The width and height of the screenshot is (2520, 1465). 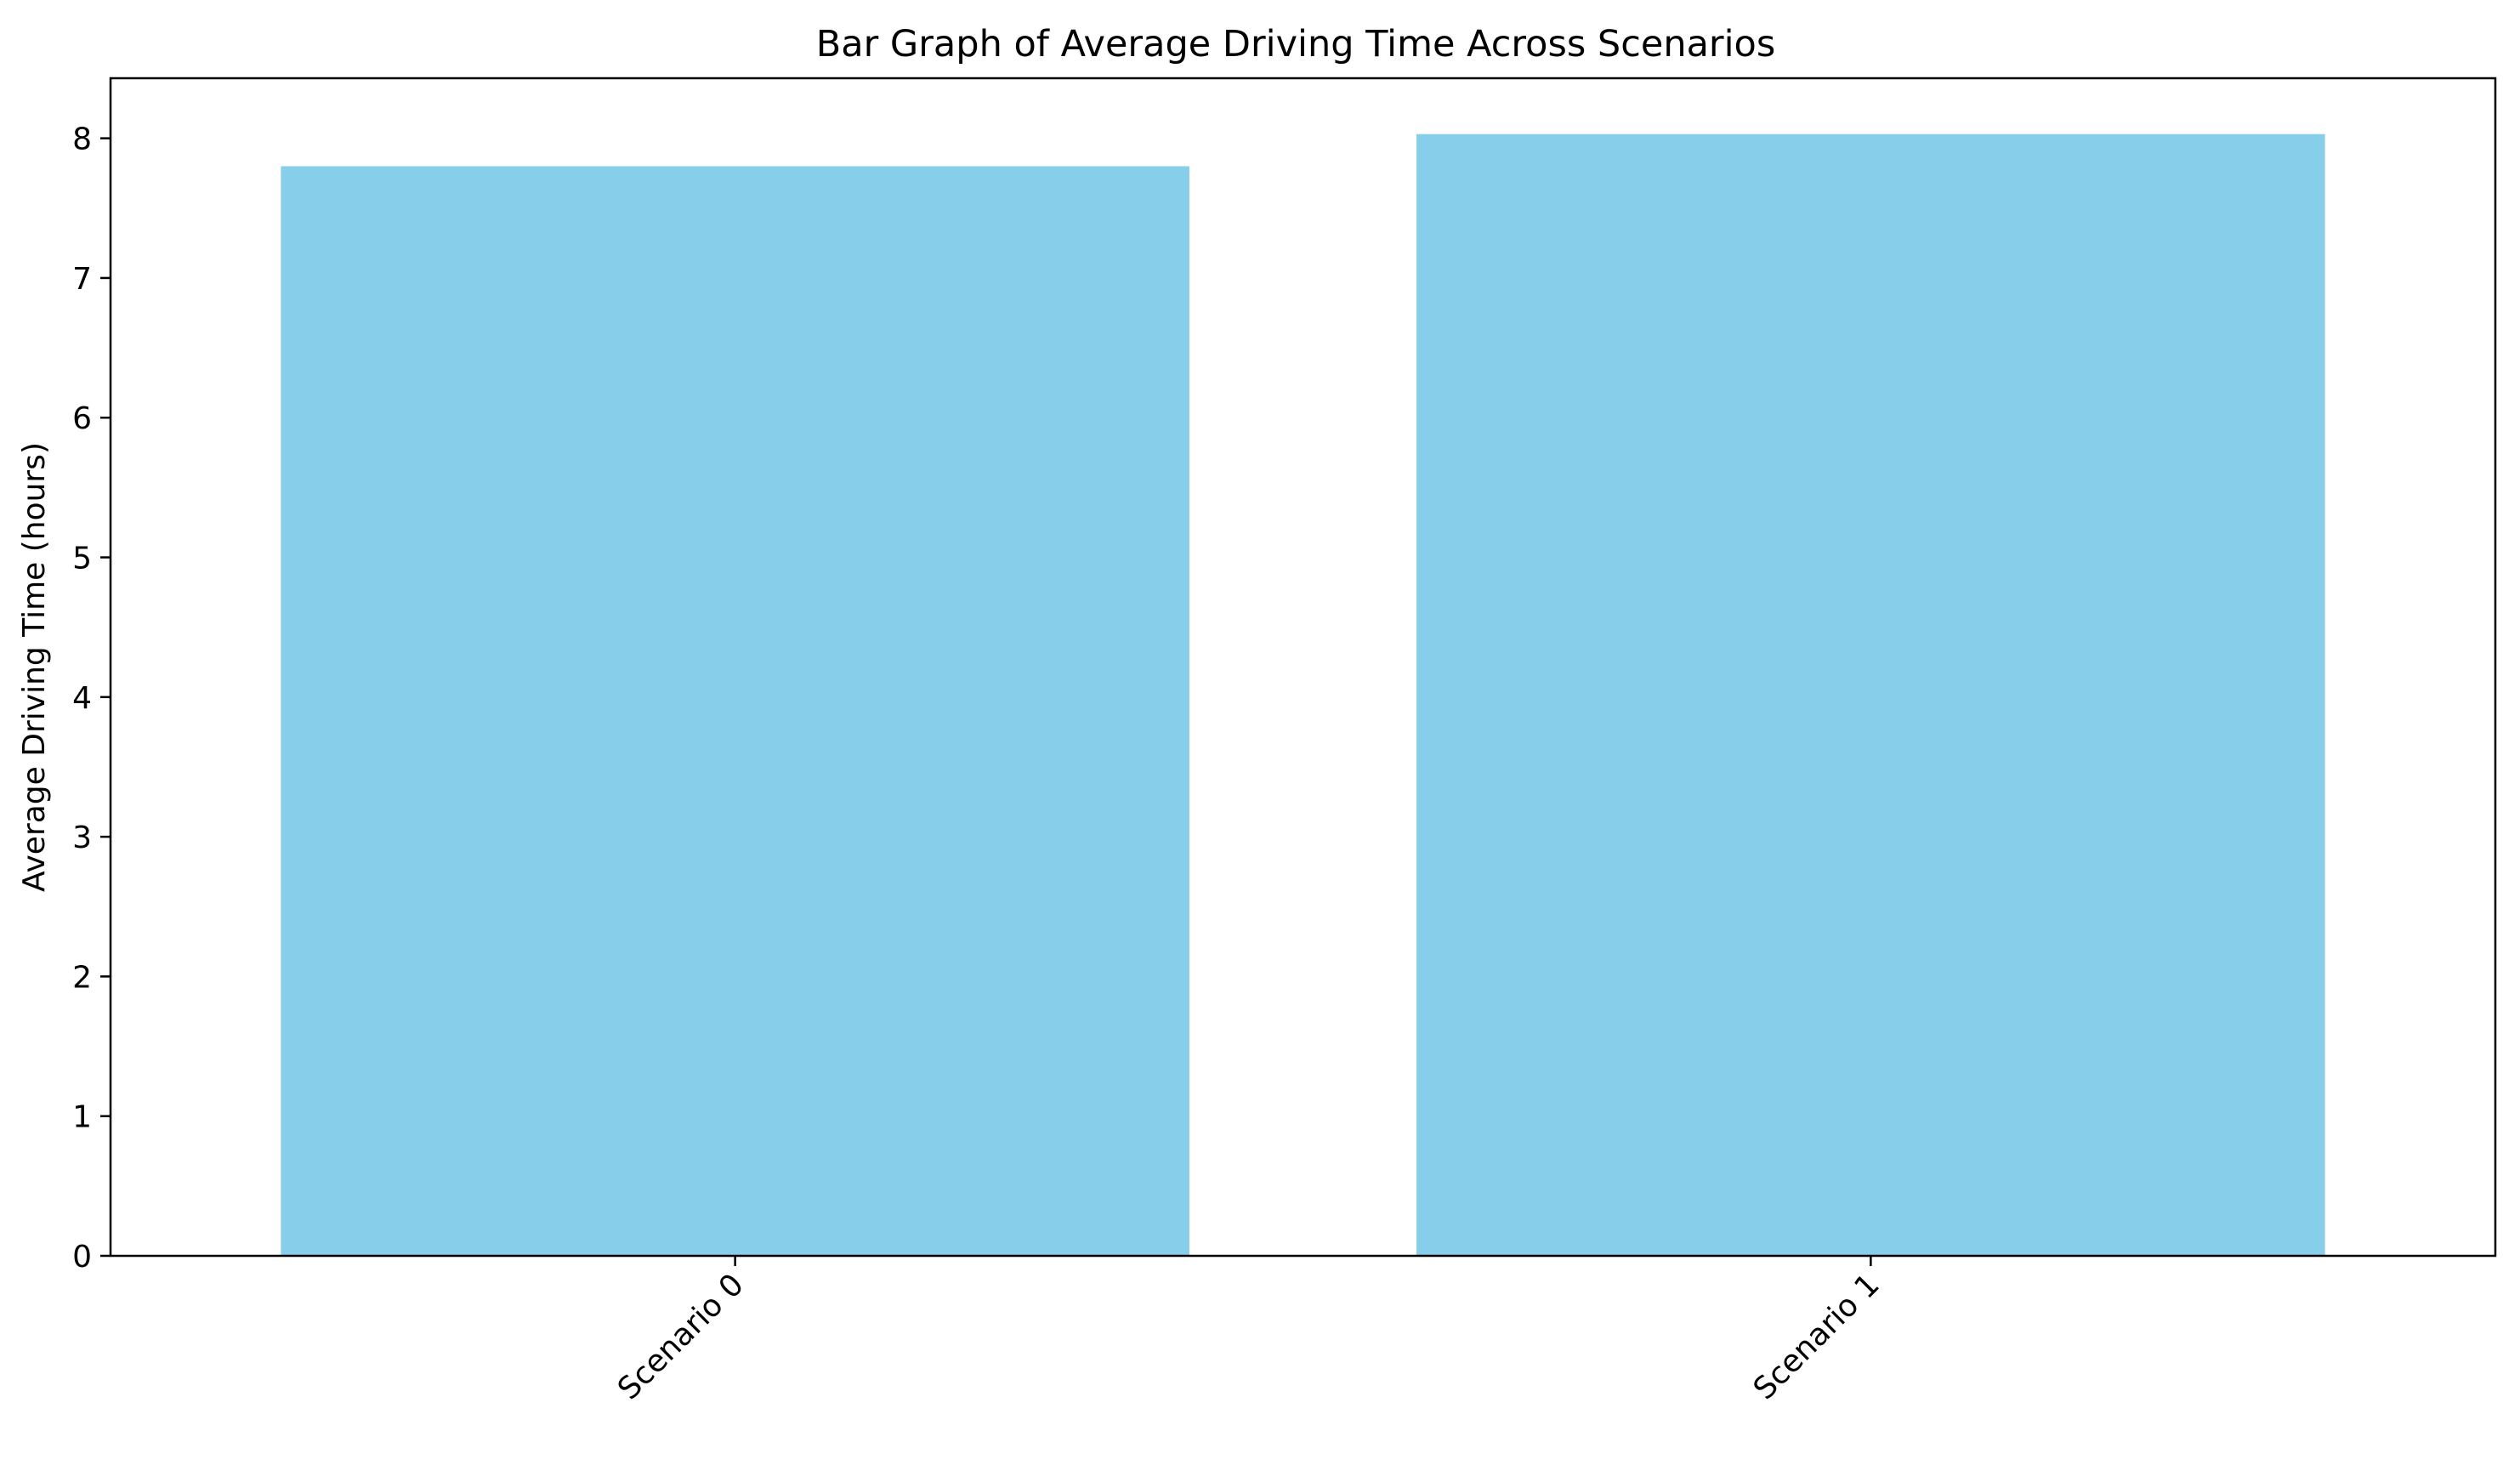 I want to click on y-tick-label-1: 1, so click(x=82, y=1117).